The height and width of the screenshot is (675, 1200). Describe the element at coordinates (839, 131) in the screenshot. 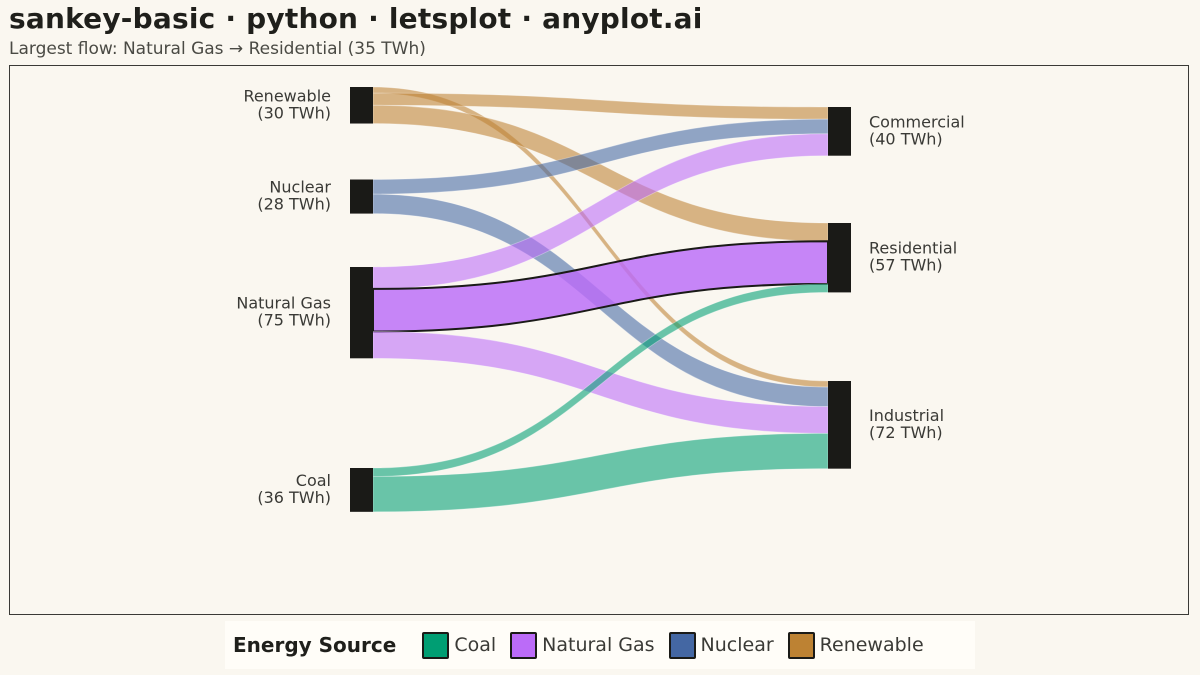

I see `node-commercial` at that location.